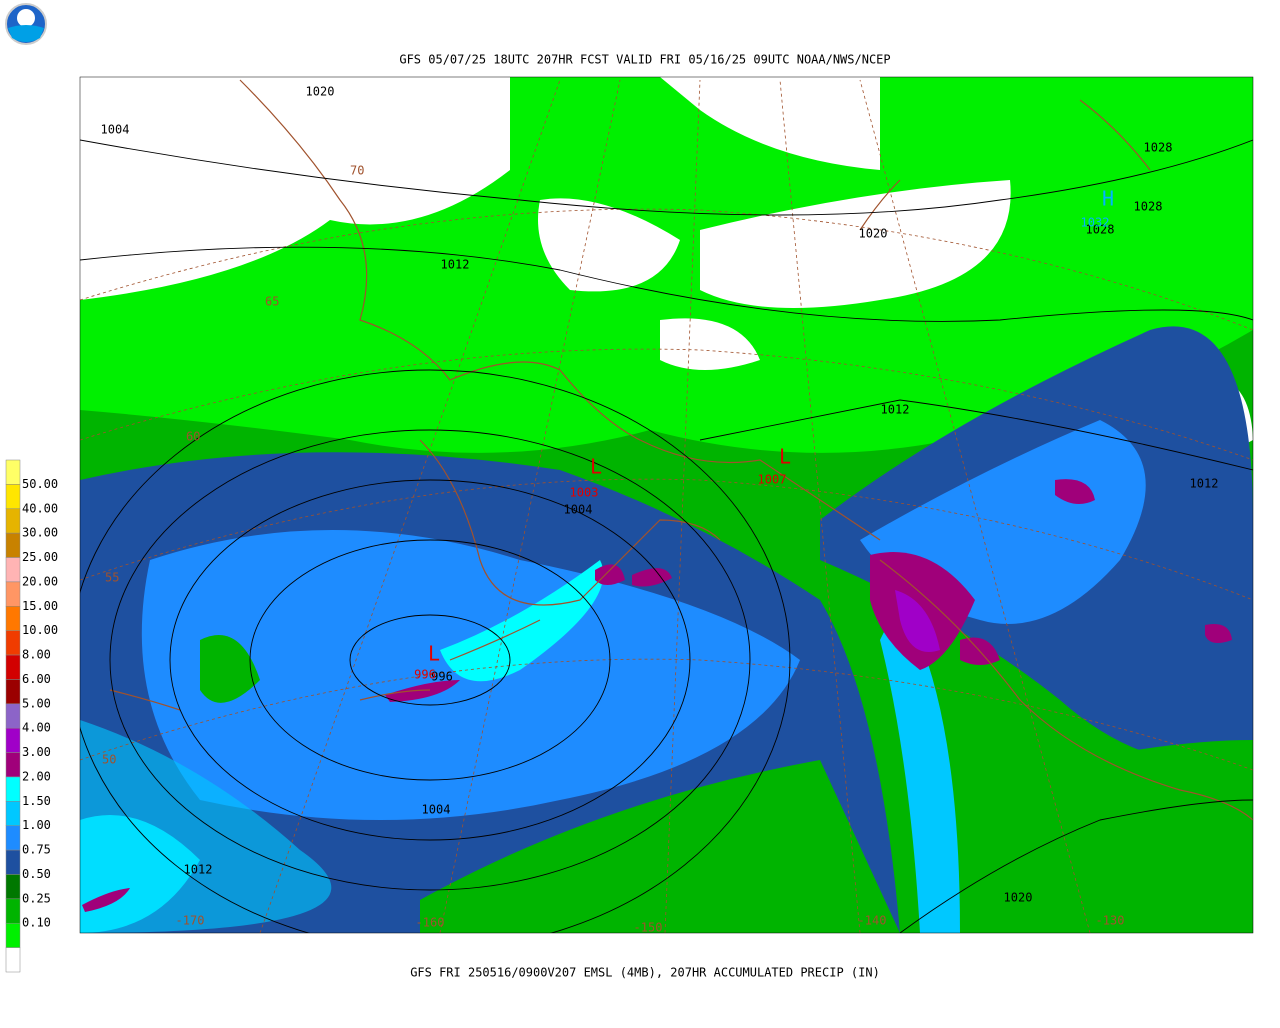 This screenshot has height=1028, width=1280. I want to click on legend-label: 20.00, so click(40, 581).